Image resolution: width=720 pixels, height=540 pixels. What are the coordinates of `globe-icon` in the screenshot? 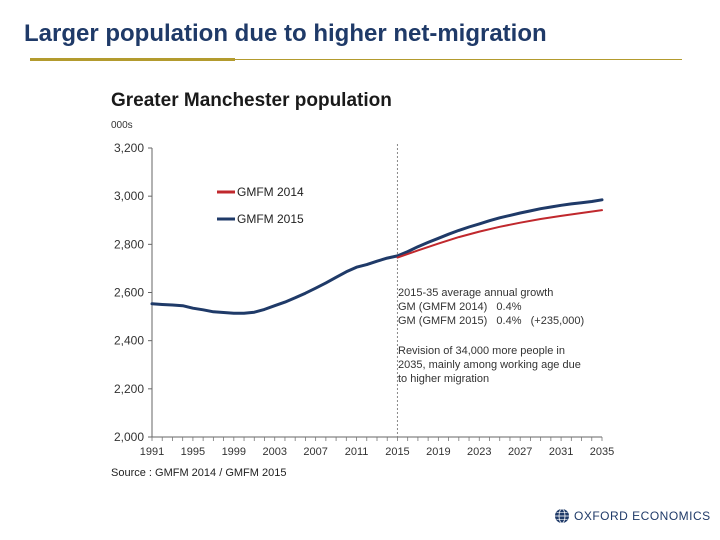 It's located at (562, 516).